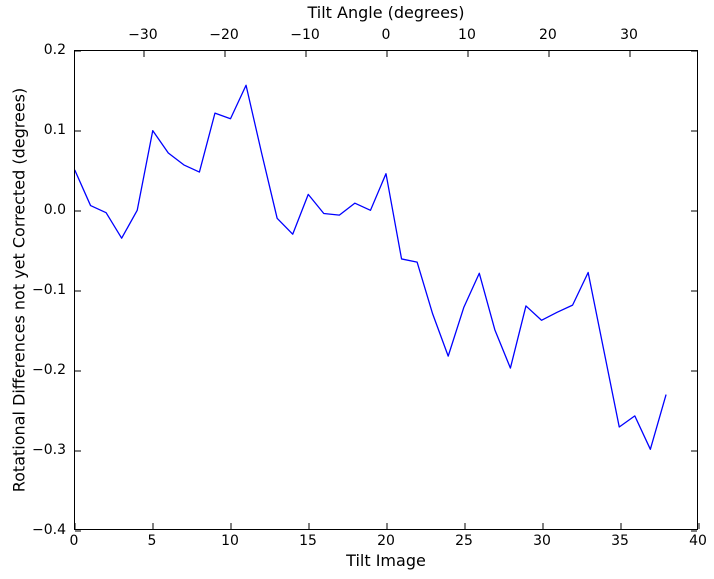 The height and width of the screenshot is (579, 714). I want to click on x-tick-label: 25, so click(464, 541).